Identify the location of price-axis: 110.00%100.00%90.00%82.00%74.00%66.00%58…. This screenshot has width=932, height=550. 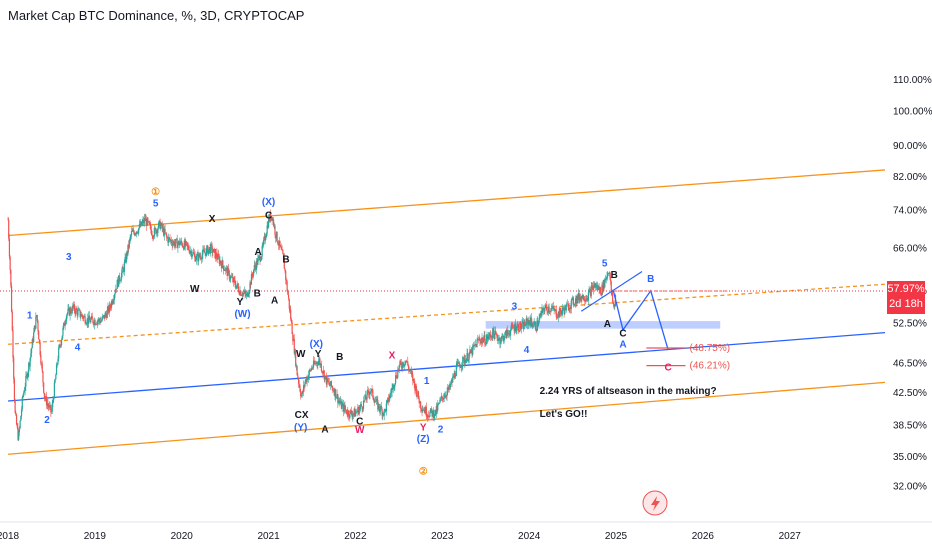
(908, 275).